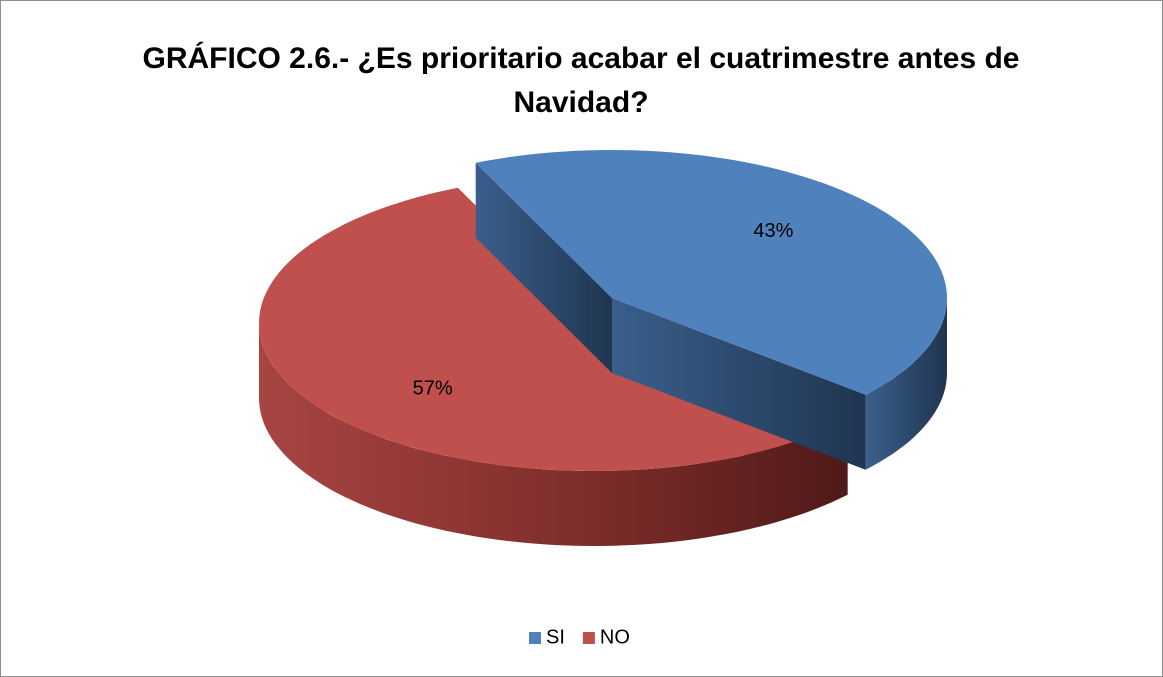  What do you see at coordinates (906, 384) in the screenshot?
I see `slice-side` at bounding box center [906, 384].